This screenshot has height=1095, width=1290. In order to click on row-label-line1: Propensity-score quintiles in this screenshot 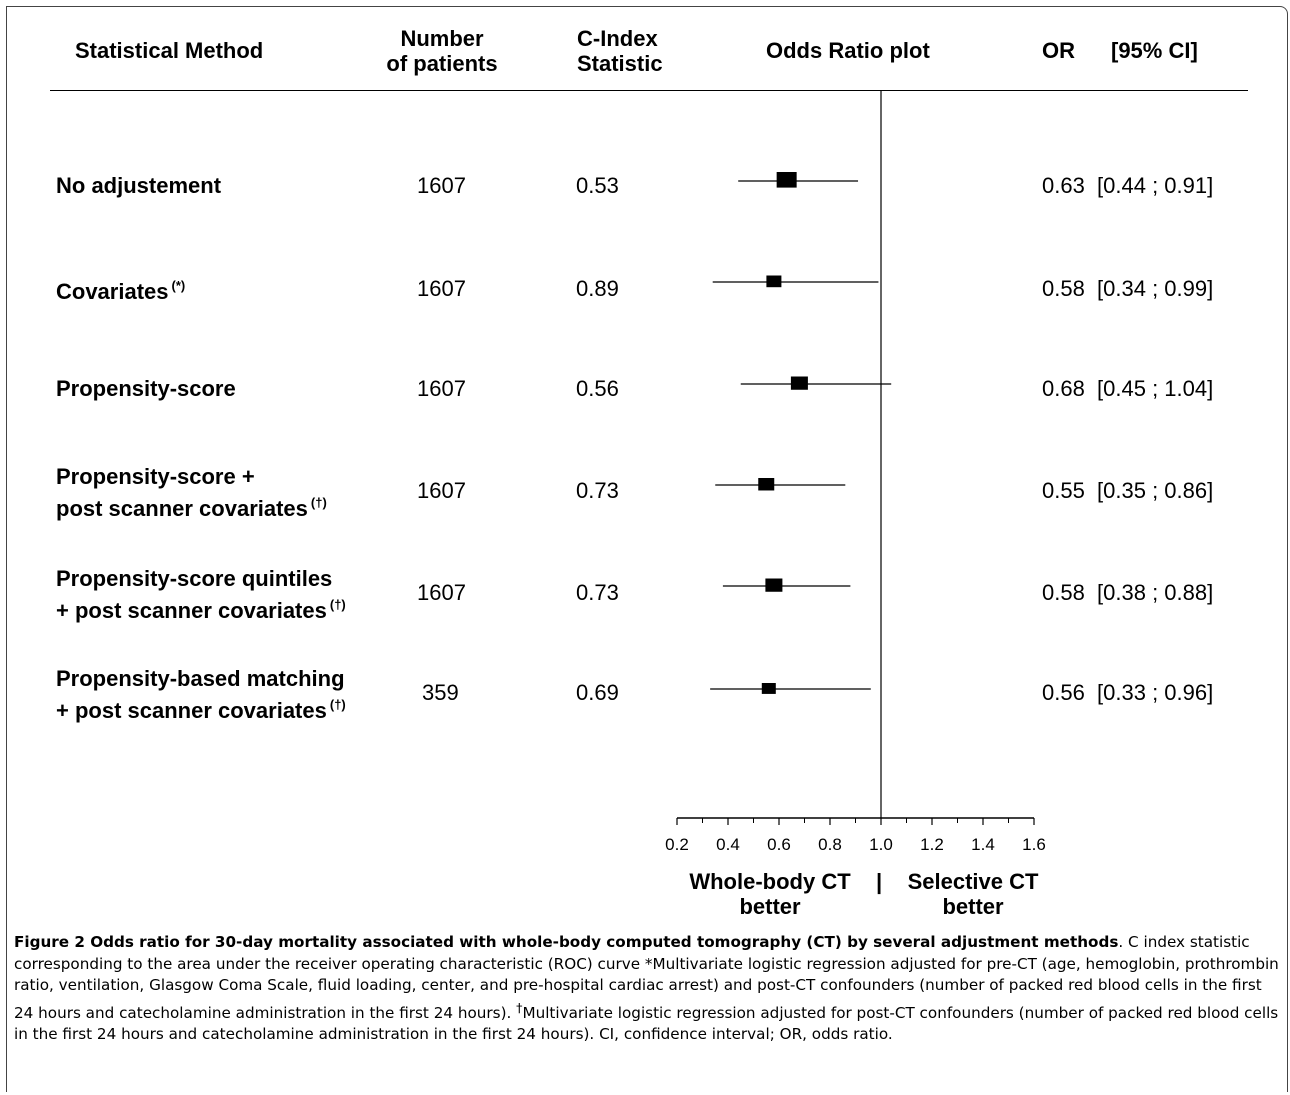, I will do `click(194, 578)`.